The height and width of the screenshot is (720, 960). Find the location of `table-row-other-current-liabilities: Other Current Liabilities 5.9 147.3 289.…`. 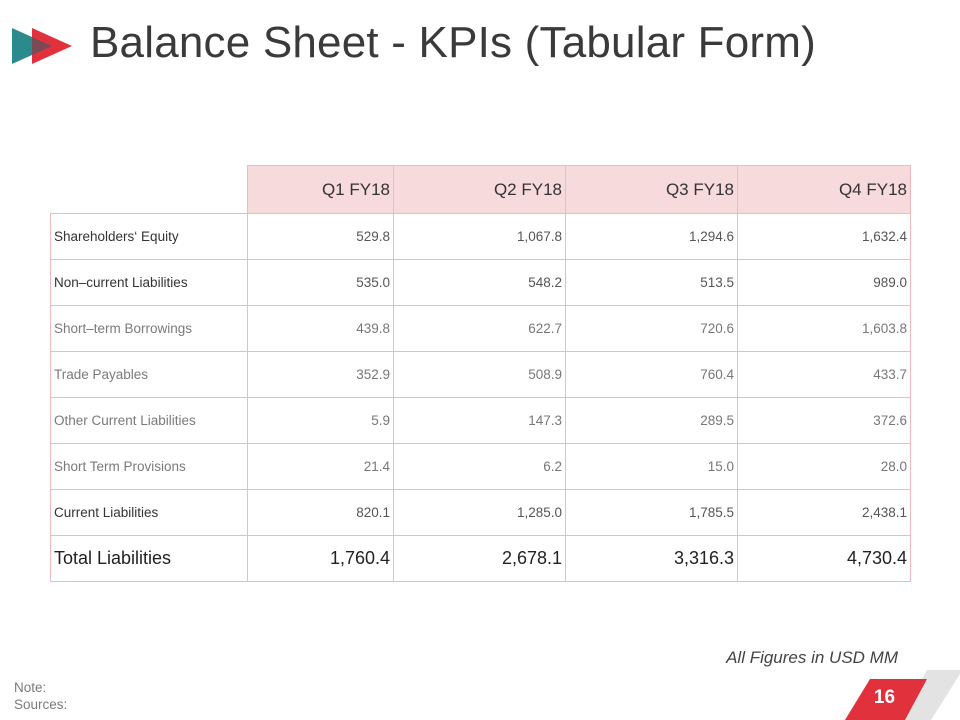

table-row-other-current-liabilities: Other Current Liabilities 5.9 147.3 289.… is located at coordinates (480, 420).